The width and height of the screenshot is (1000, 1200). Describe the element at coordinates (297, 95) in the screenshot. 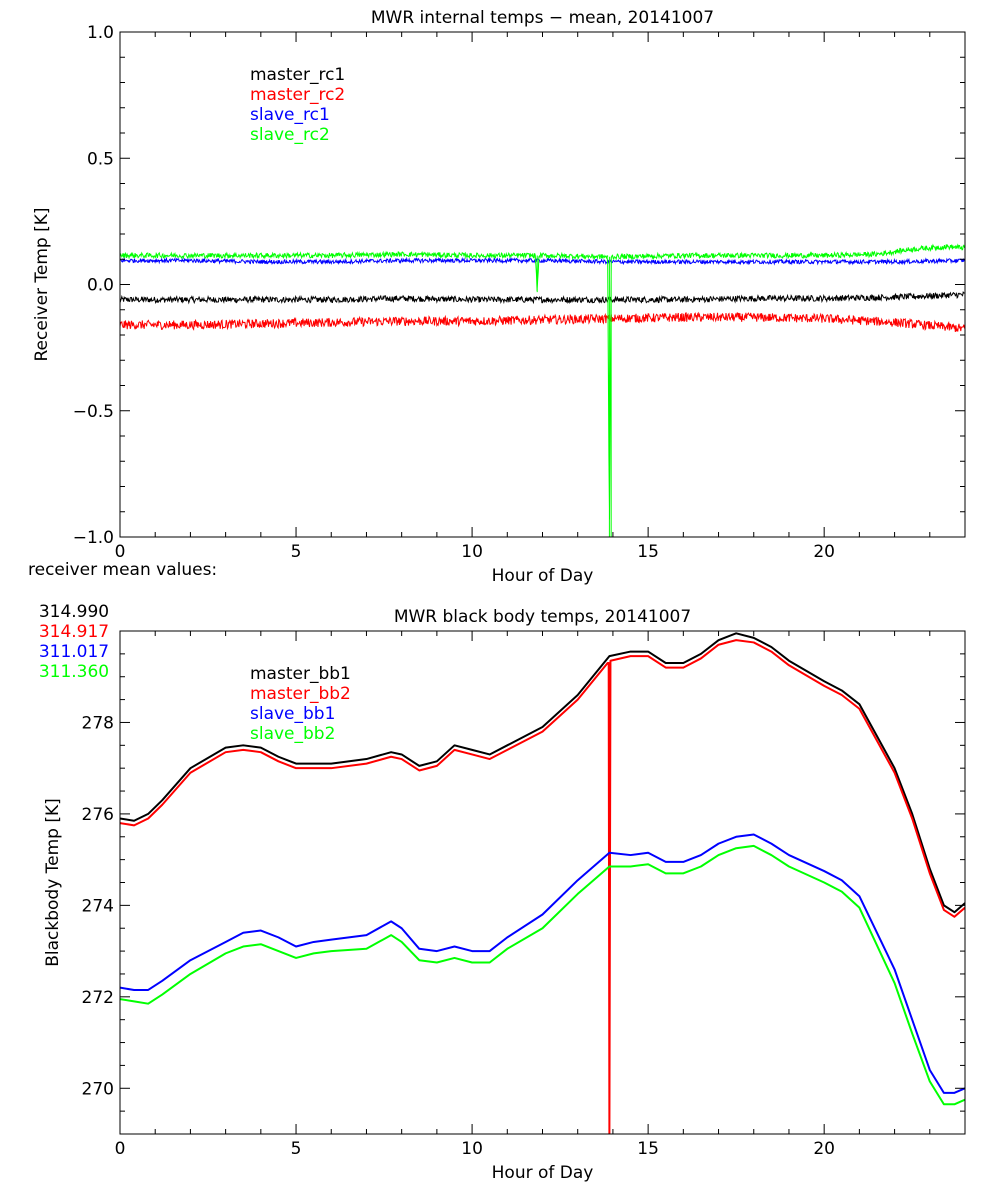

I see `legend-master-rc2: master_rc2` at that location.